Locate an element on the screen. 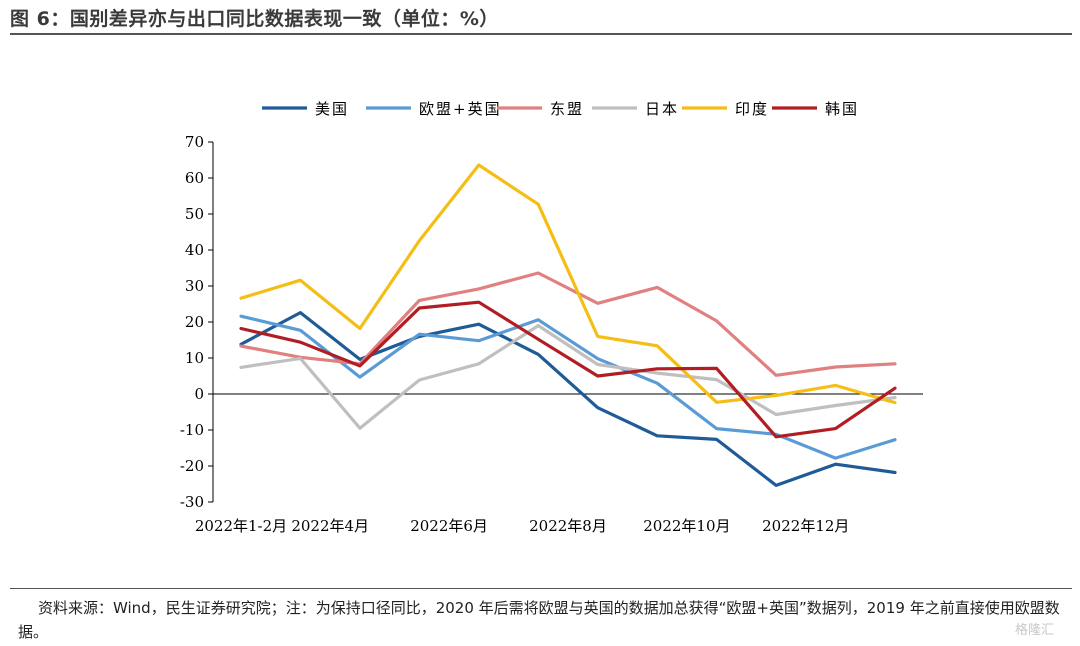 This screenshot has height=646, width=1080. x-tick-label: 2022年4月 is located at coordinates (330, 526).